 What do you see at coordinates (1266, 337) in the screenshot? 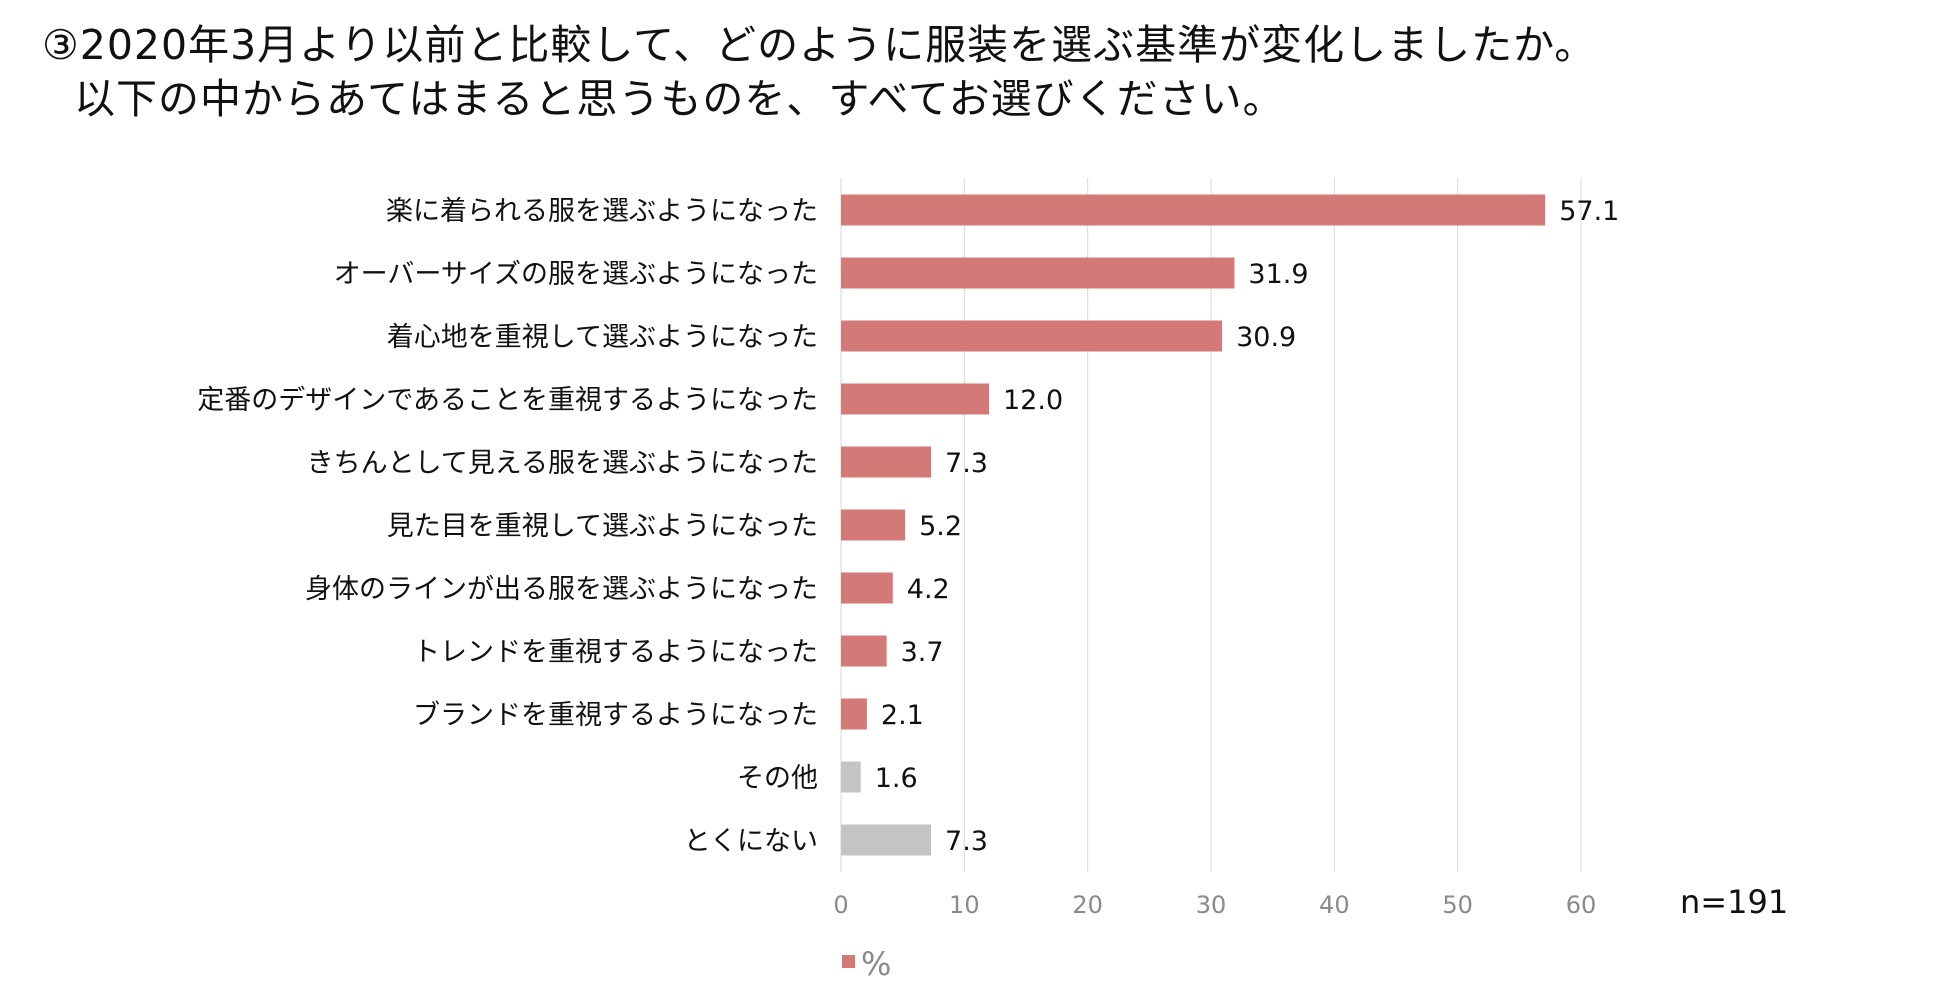
I see `value-label: 30.9` at bounding box center [1266, 337].